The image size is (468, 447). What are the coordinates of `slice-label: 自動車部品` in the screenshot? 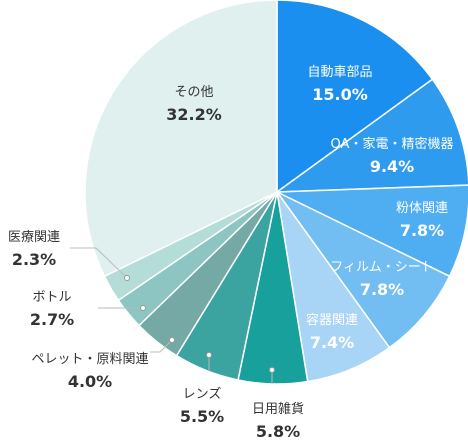 It's located at (339, 72).